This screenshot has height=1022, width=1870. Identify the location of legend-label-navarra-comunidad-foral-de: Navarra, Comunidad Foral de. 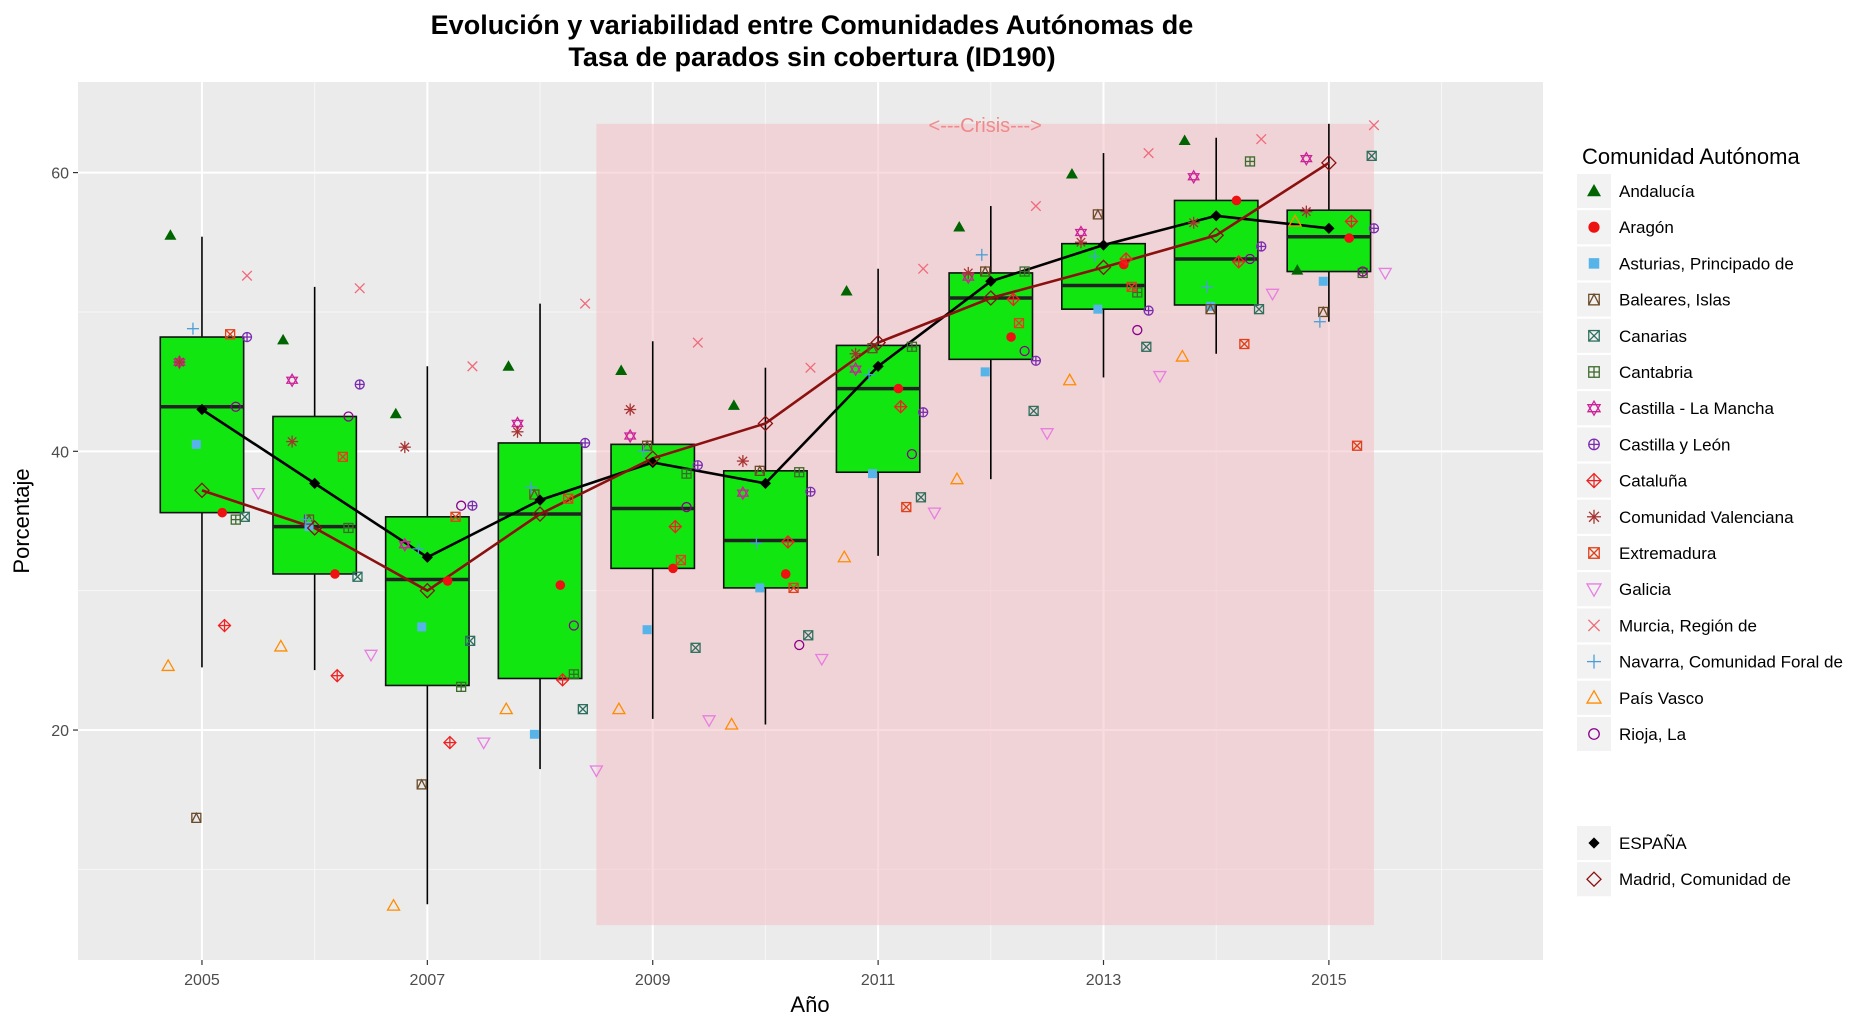
(1731, 662).